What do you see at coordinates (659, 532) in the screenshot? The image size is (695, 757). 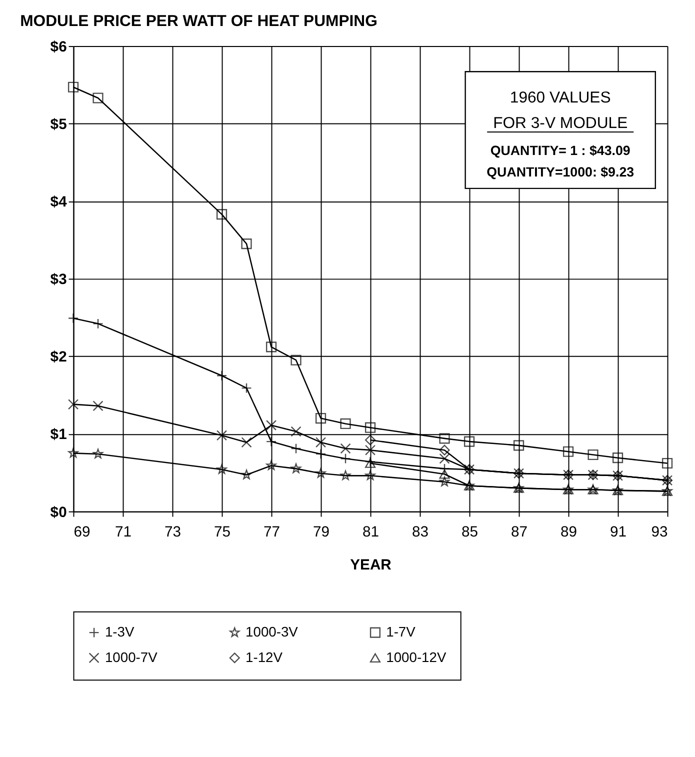 I see `x-tick-label: 93` at bounding box center [659, 532].